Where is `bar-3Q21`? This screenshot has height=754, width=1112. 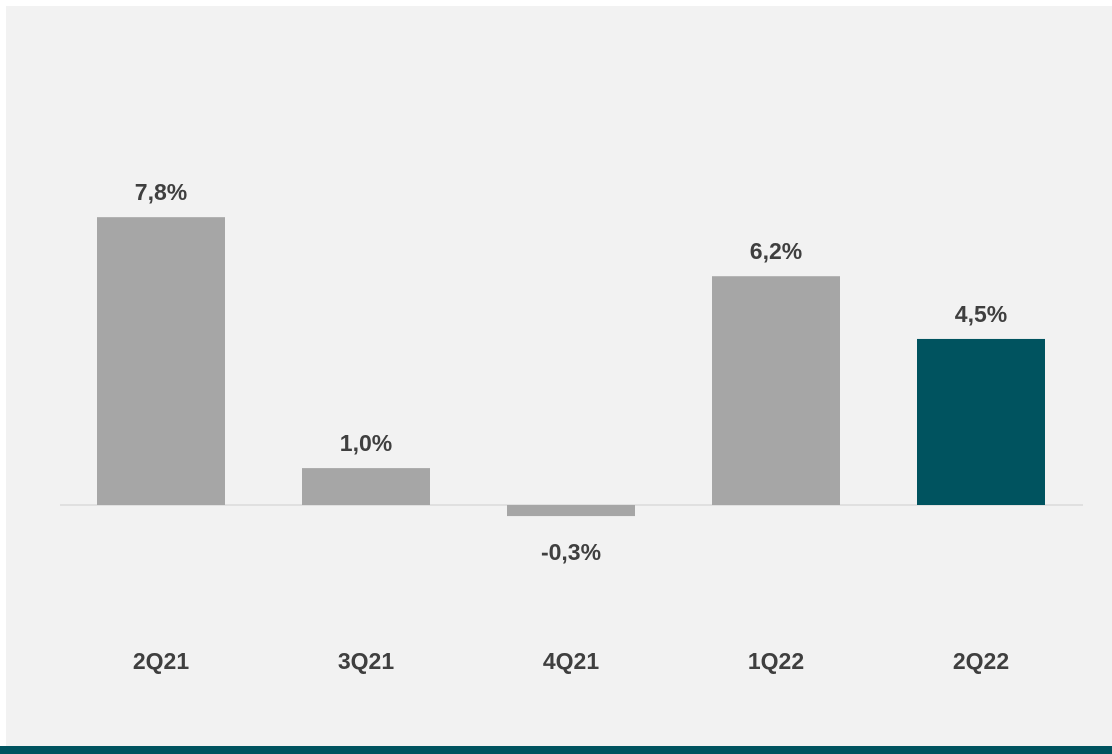 bar-3Q21 is located at coordinates (366, 486).